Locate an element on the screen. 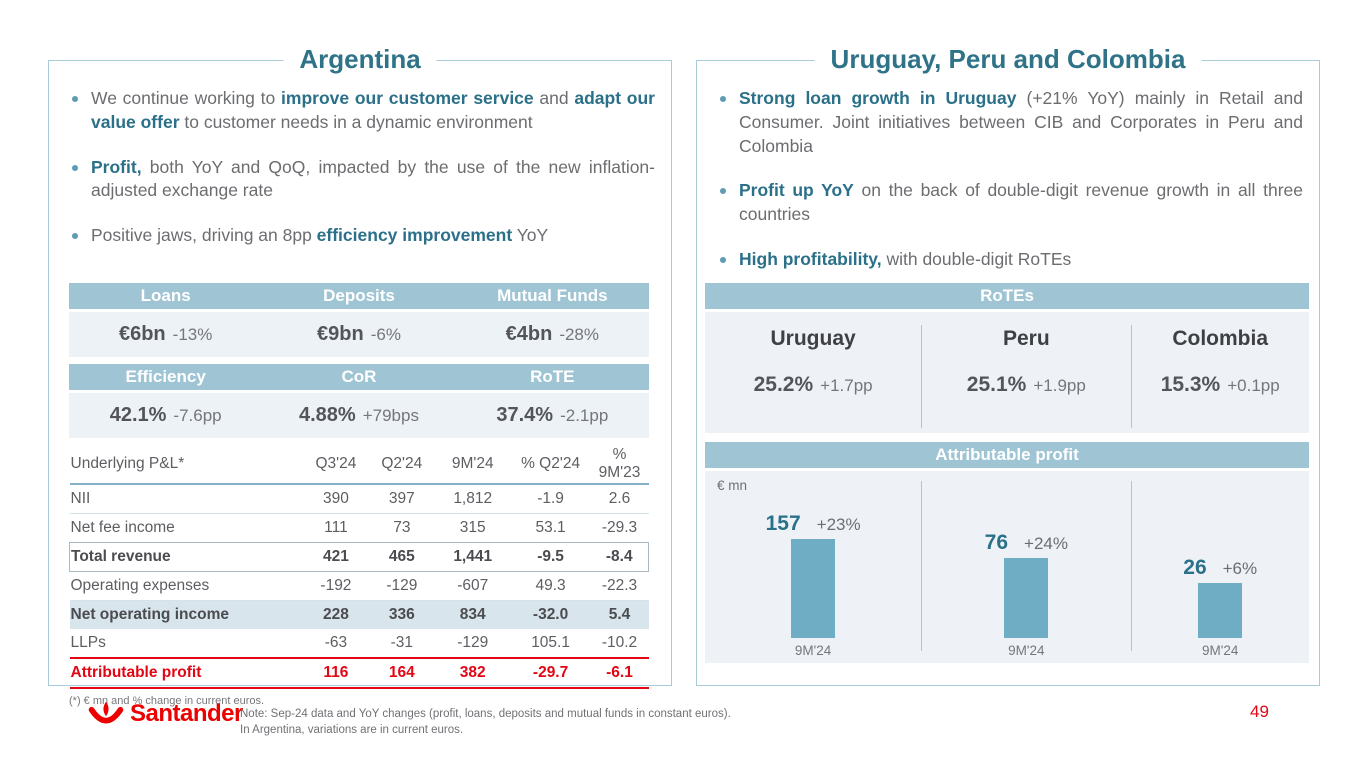 This screenshot has height=768, width=1365. cell: -31 is located at coordinates (402, 642).